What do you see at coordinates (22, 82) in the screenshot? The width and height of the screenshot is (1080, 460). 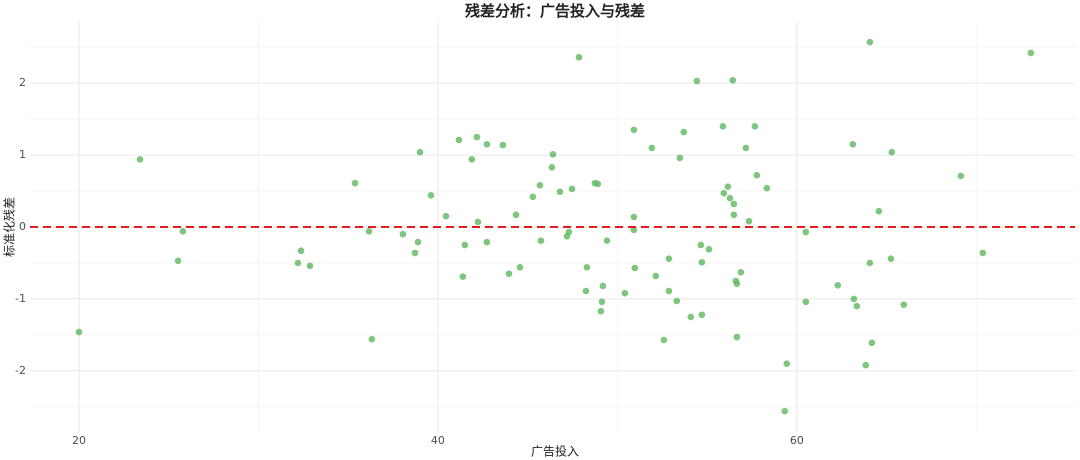 I see `y-tick-label: 2` at bounding box center [22, 82].